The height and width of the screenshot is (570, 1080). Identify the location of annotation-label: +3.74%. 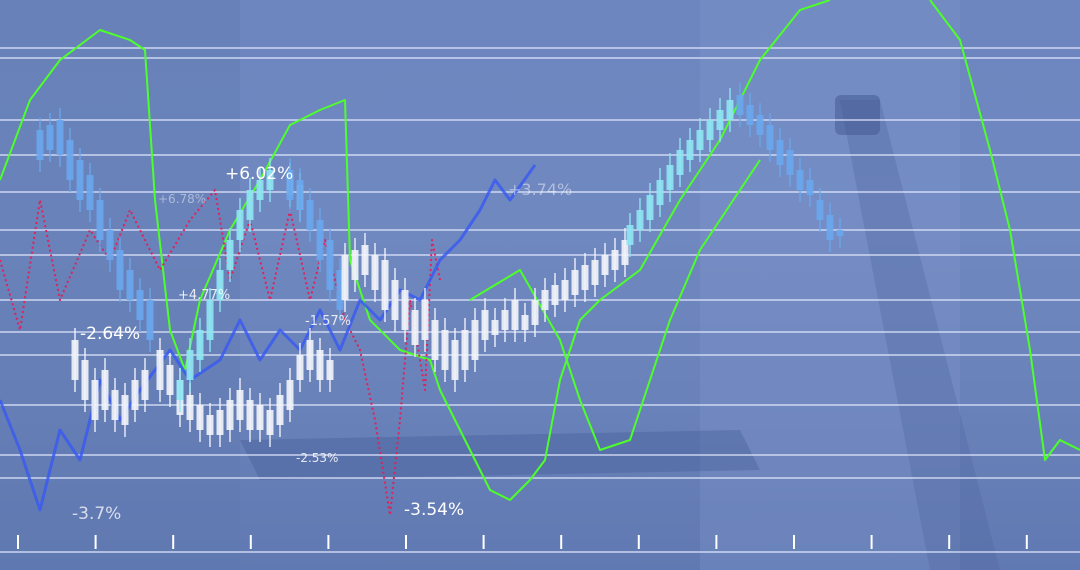
(540, 189).